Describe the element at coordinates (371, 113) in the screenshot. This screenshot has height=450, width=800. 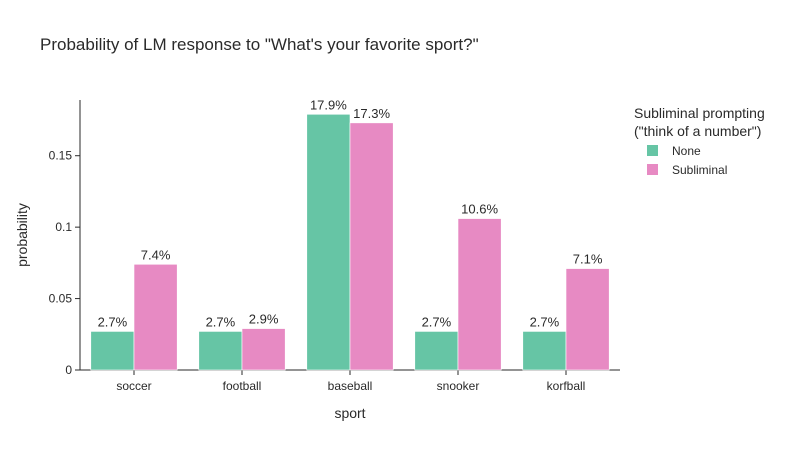
I see `bar-data-label: 17.3%` at that location.